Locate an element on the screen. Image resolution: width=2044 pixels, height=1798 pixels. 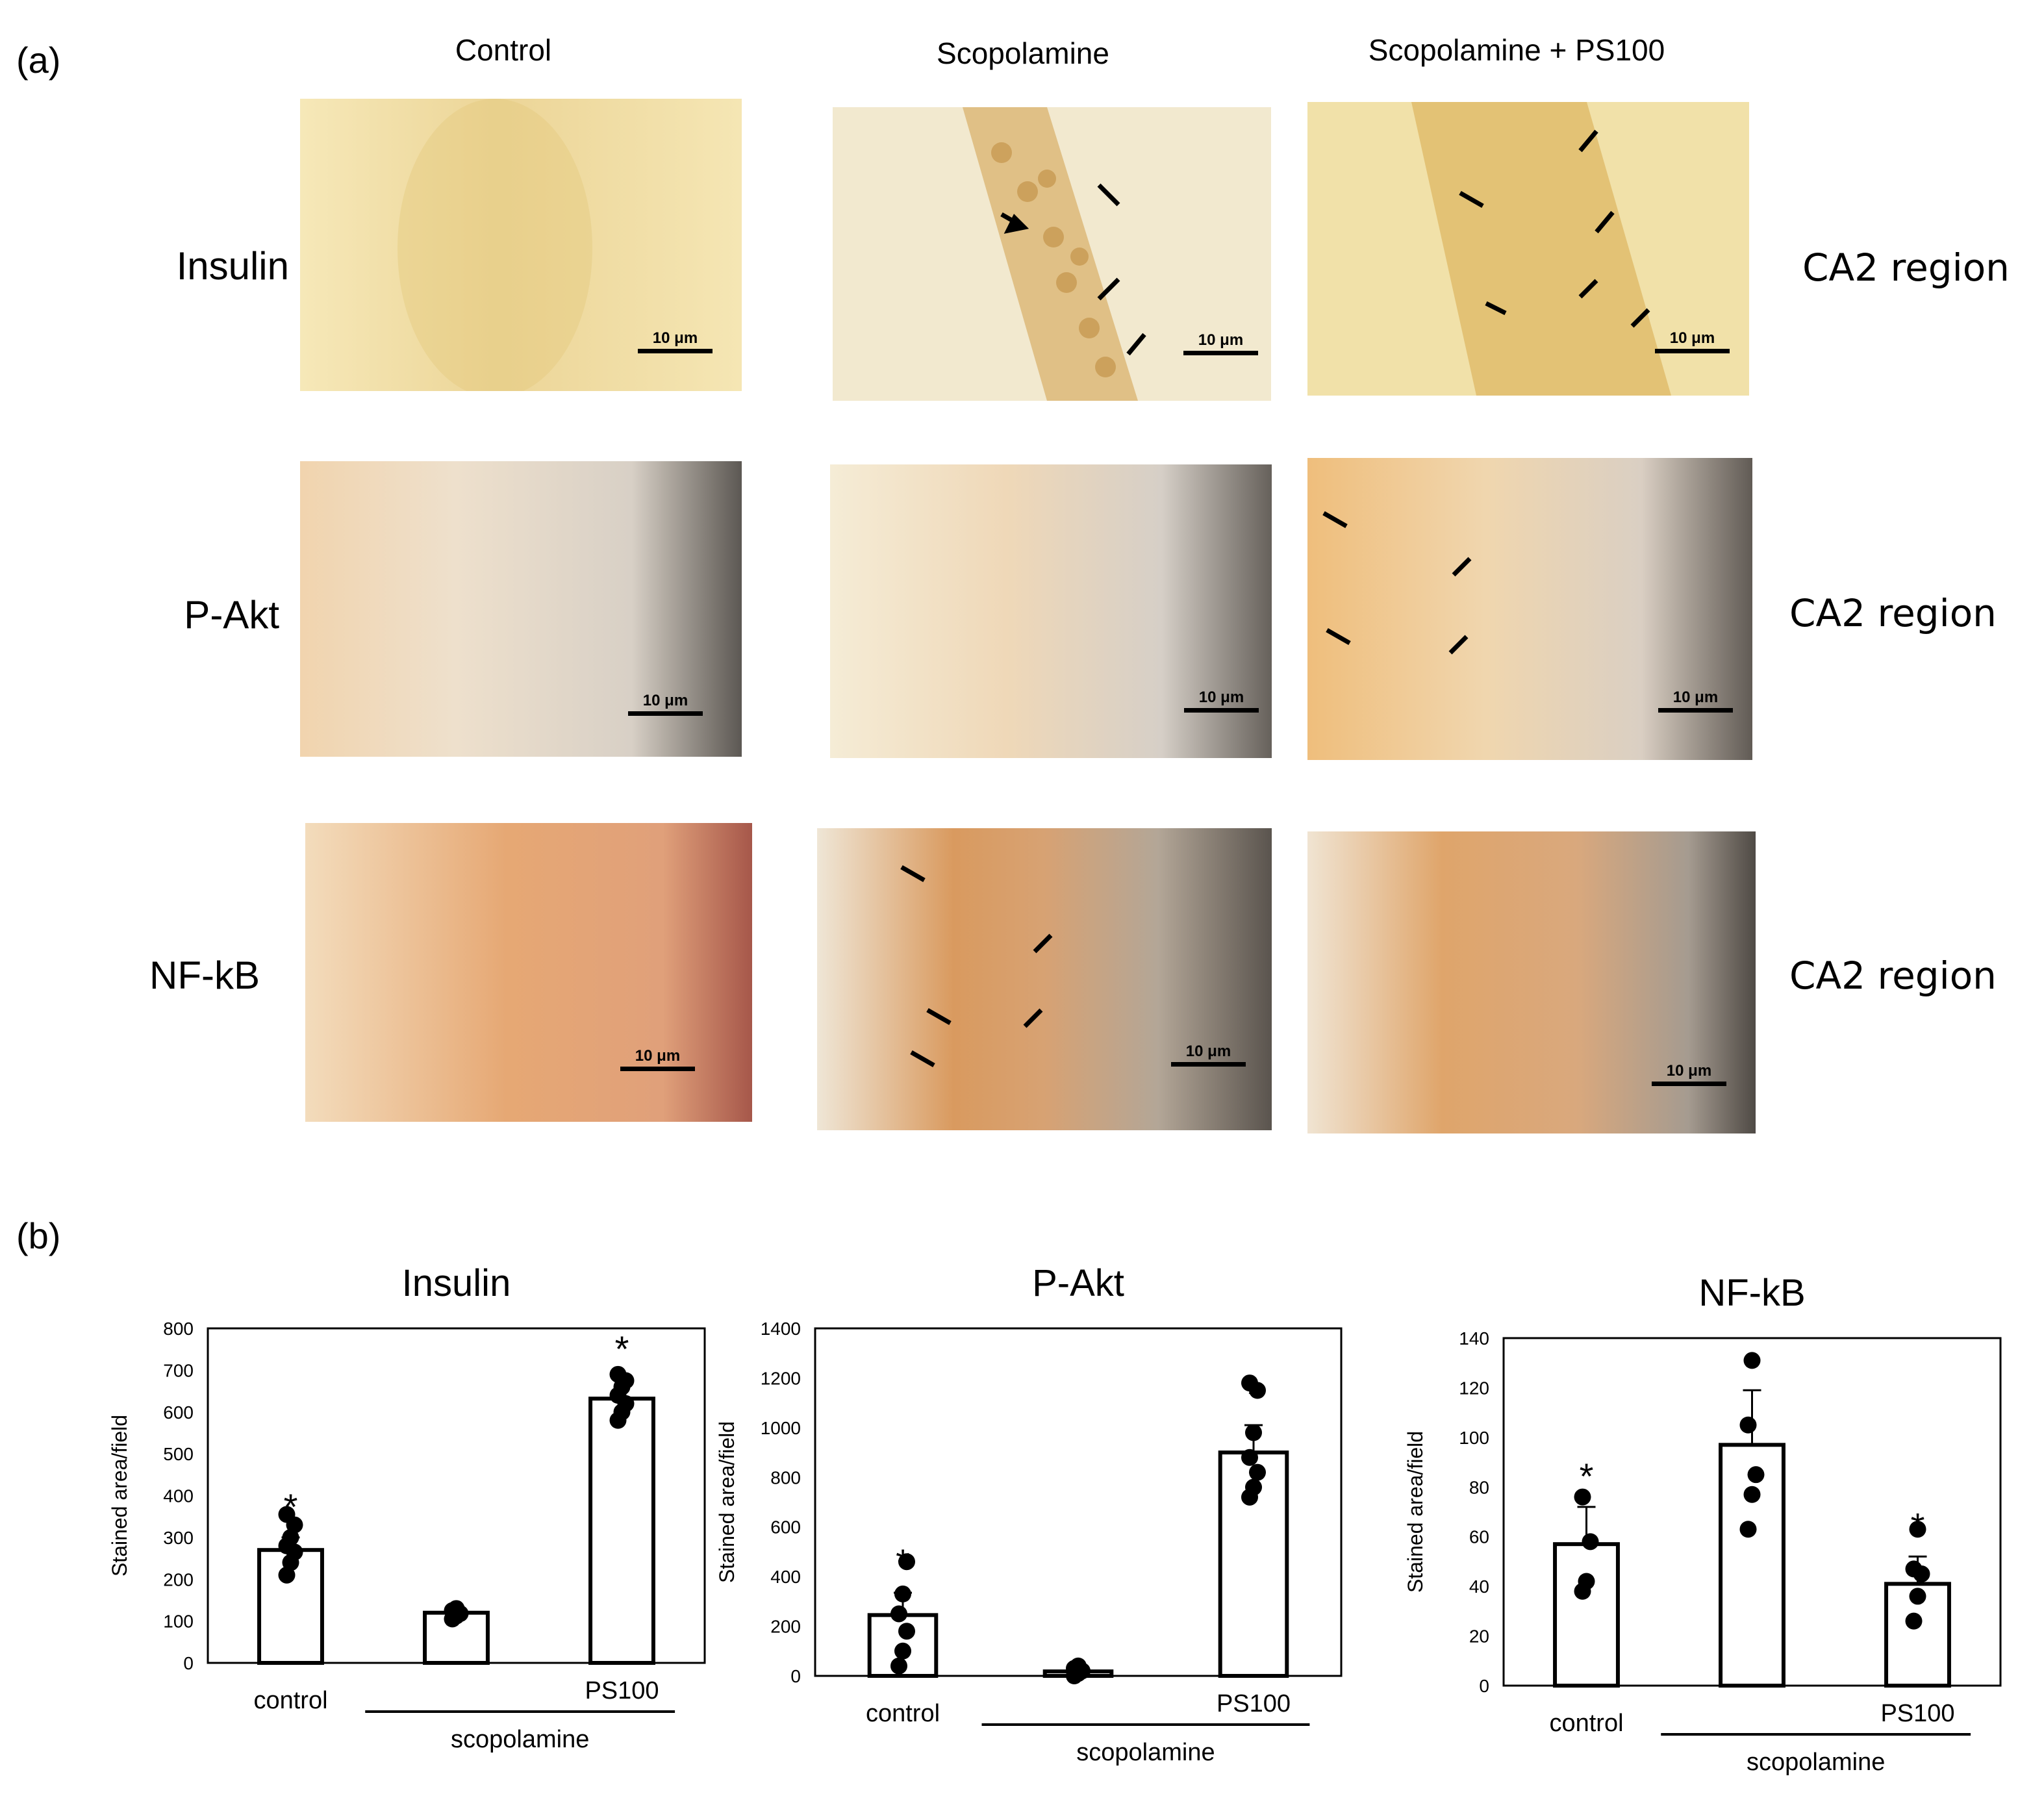
chart-title: Insulin is located at coordinates (456, 1283).